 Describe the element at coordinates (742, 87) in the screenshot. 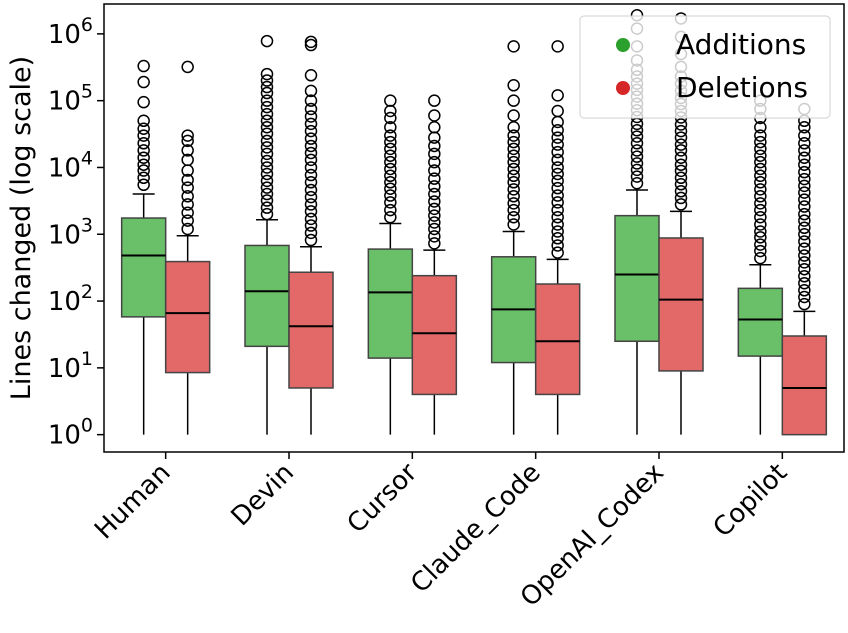

I see `legend-label-deletions: Deletions` at that location.